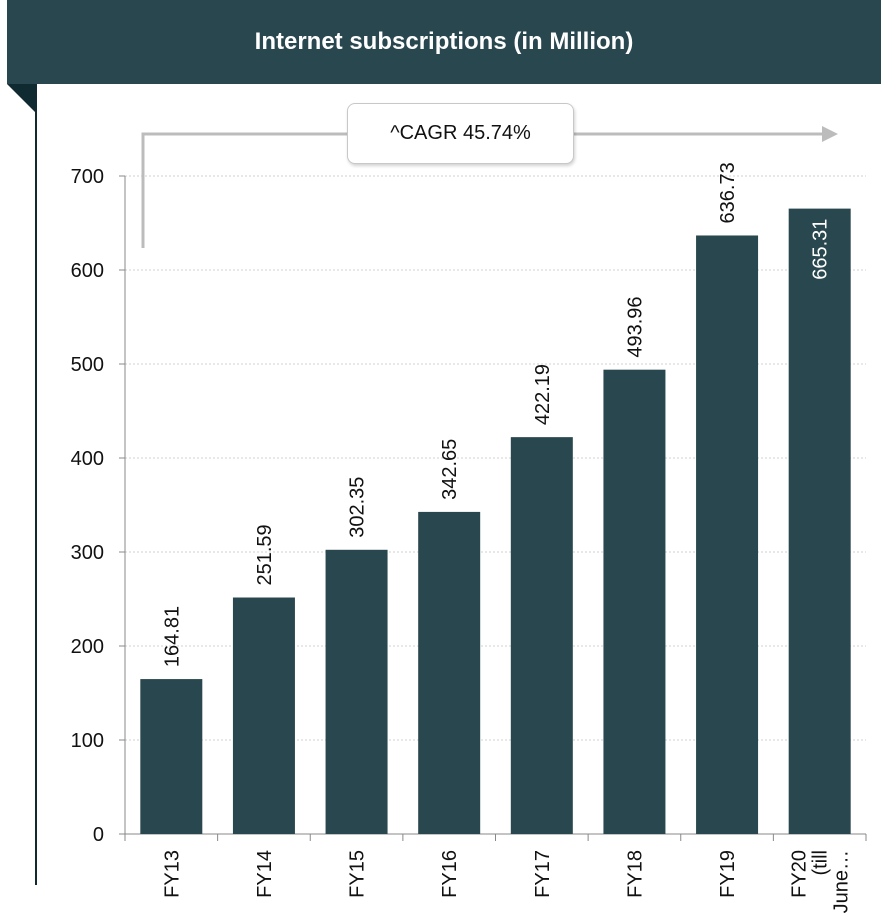 The image size is (881, 913). Describe the element at coordinates (21, 98) in the screenshot. I see `header-fold` at that location.